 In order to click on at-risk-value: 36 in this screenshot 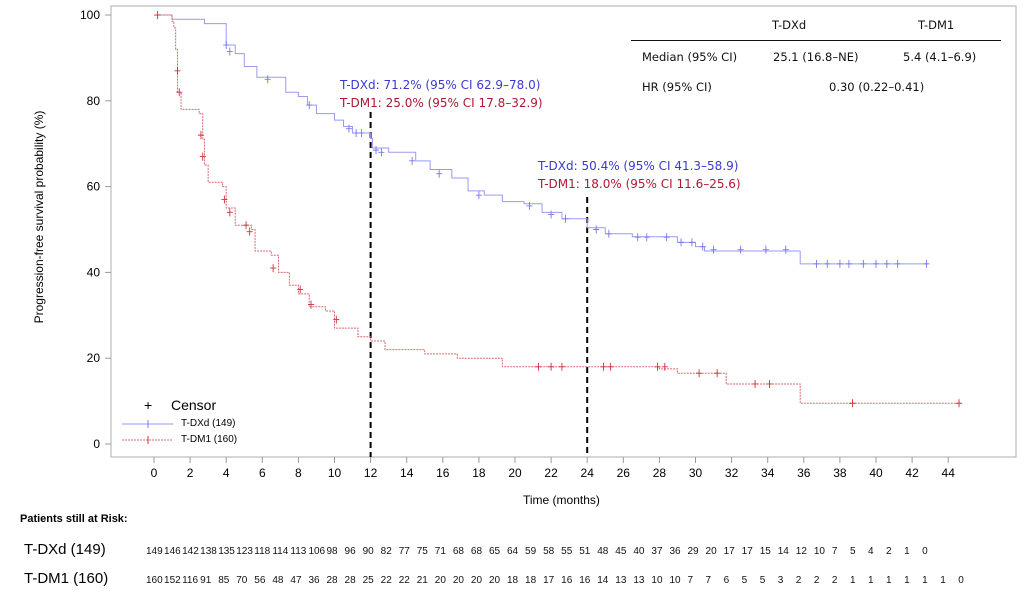, I will do `click(675, 551)`.